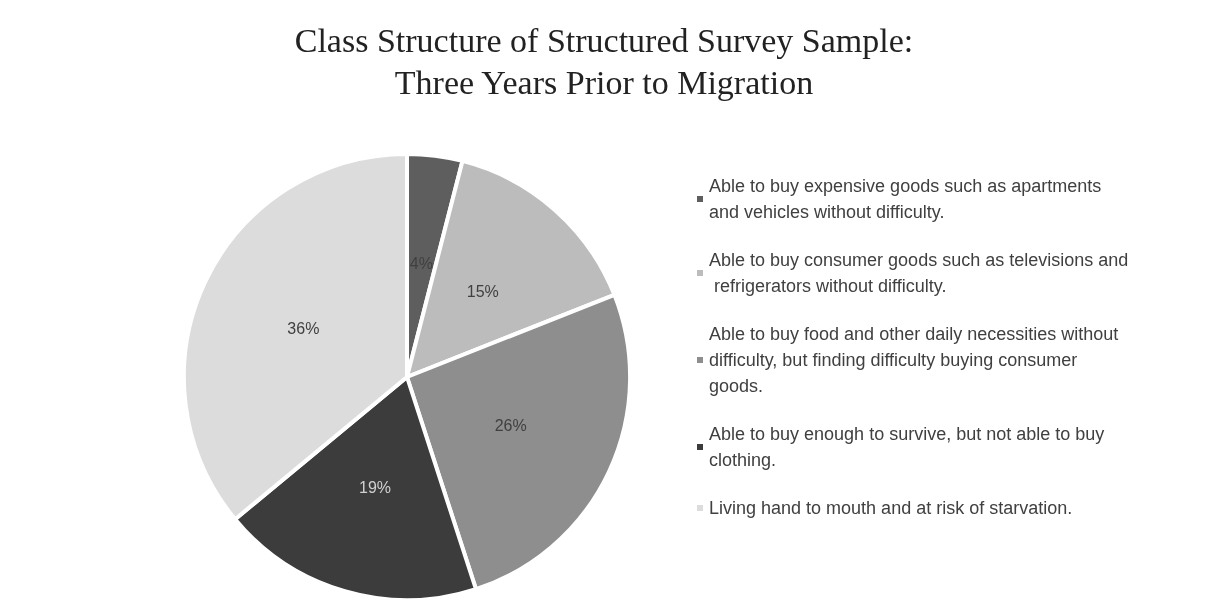 This screenshot has width=1208, height=603. What do you see at coordinates (482, 291) in the screenshot?
I see `data-label: 15%` at bounding box center [482, 291].